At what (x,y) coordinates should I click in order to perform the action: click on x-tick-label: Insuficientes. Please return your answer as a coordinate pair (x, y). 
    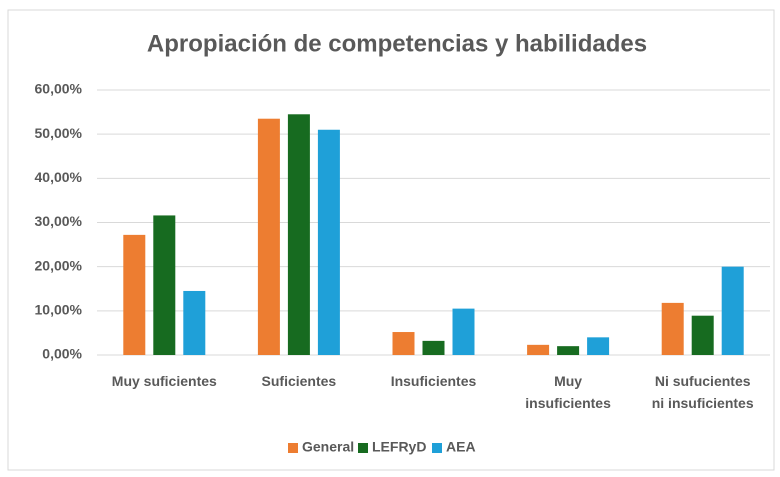
    Looking at the image, I should click on (433, 381).